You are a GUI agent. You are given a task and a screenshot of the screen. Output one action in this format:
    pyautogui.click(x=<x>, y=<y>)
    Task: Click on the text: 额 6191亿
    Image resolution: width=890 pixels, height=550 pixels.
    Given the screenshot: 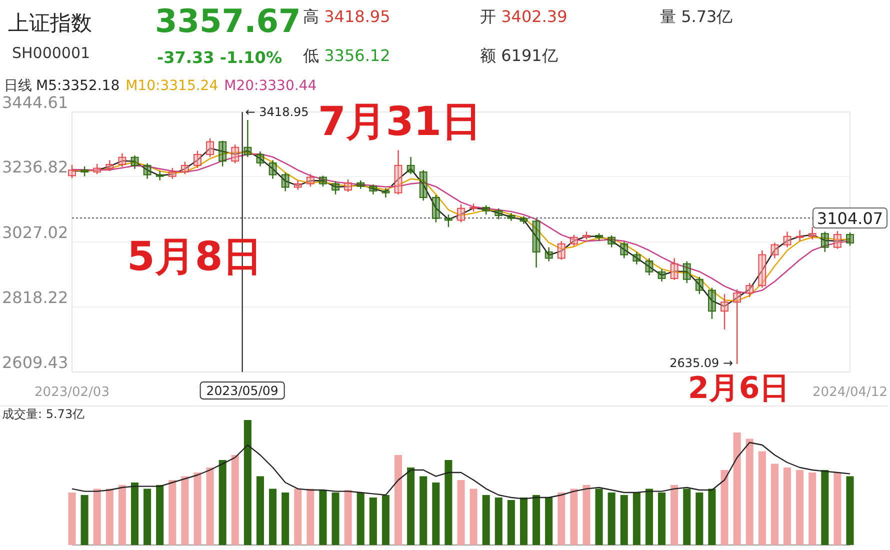 What is the action you would take?
    pyautogui.click(x=519, y=55)
    